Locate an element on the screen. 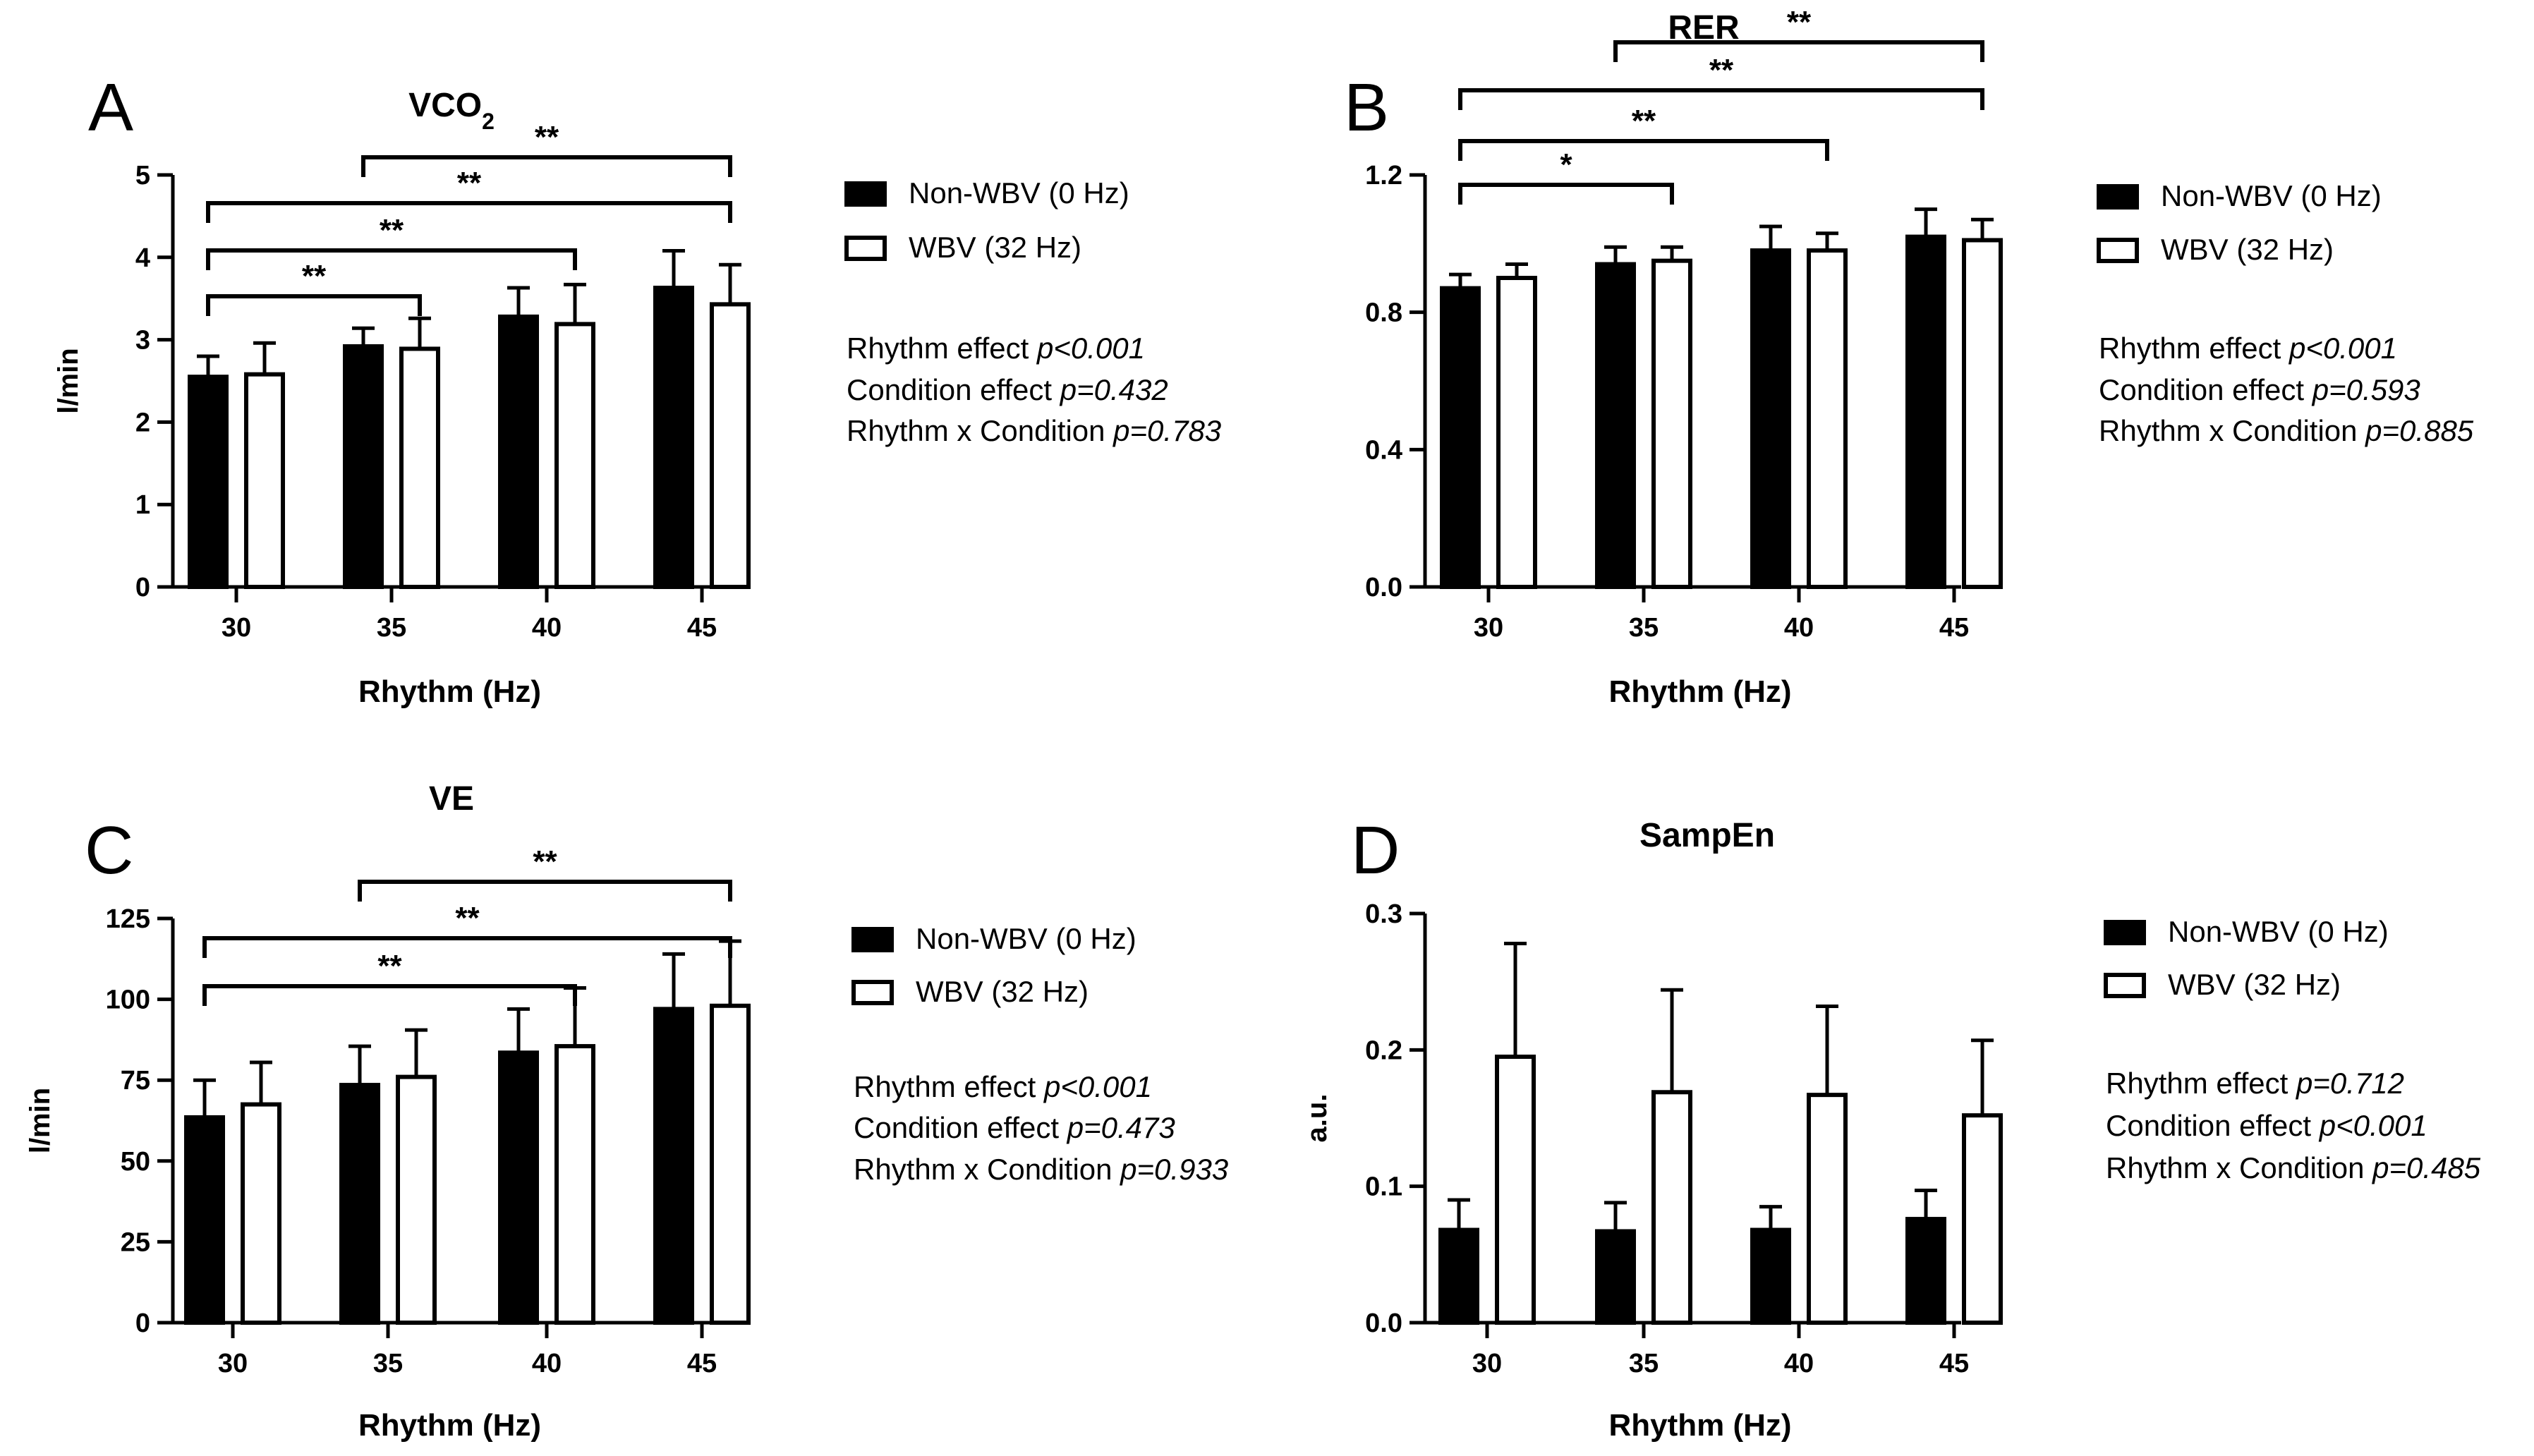 The width and height of the screenshot is (2534, 1456). panel-letter: C is located at coordinates (109, 851).